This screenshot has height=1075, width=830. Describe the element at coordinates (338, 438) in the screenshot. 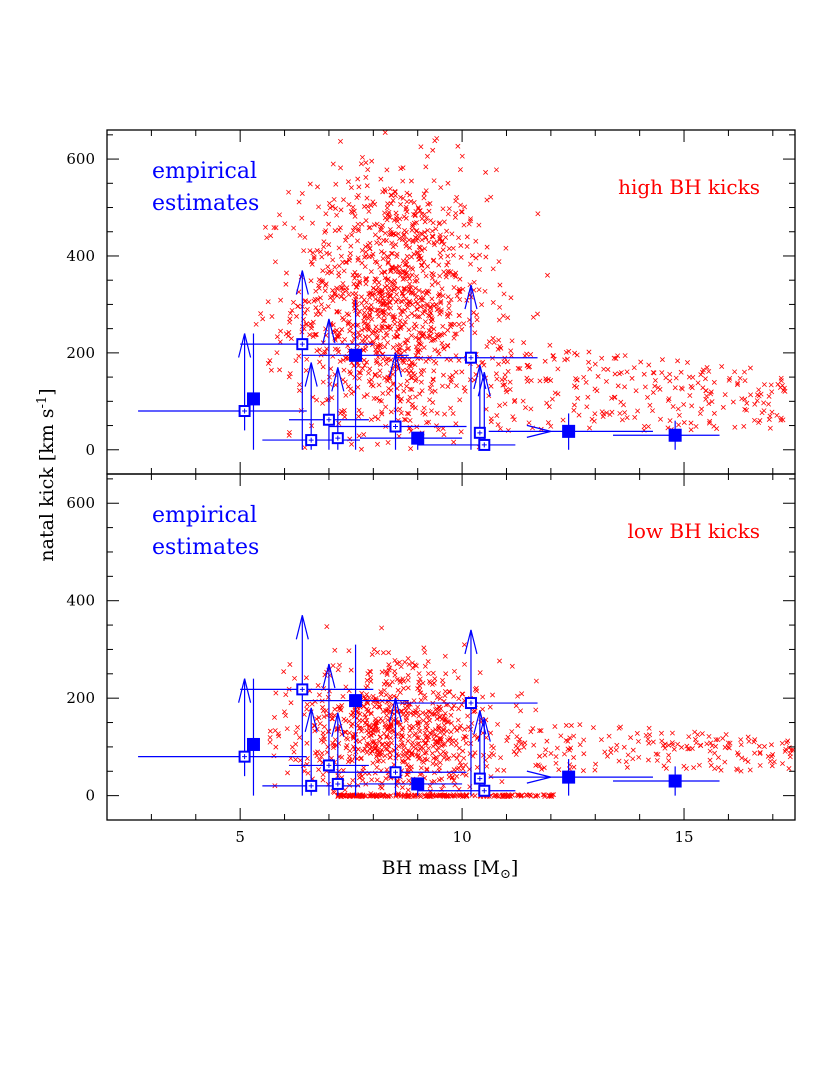

I see `empirical-open-marker-cross` at that location.